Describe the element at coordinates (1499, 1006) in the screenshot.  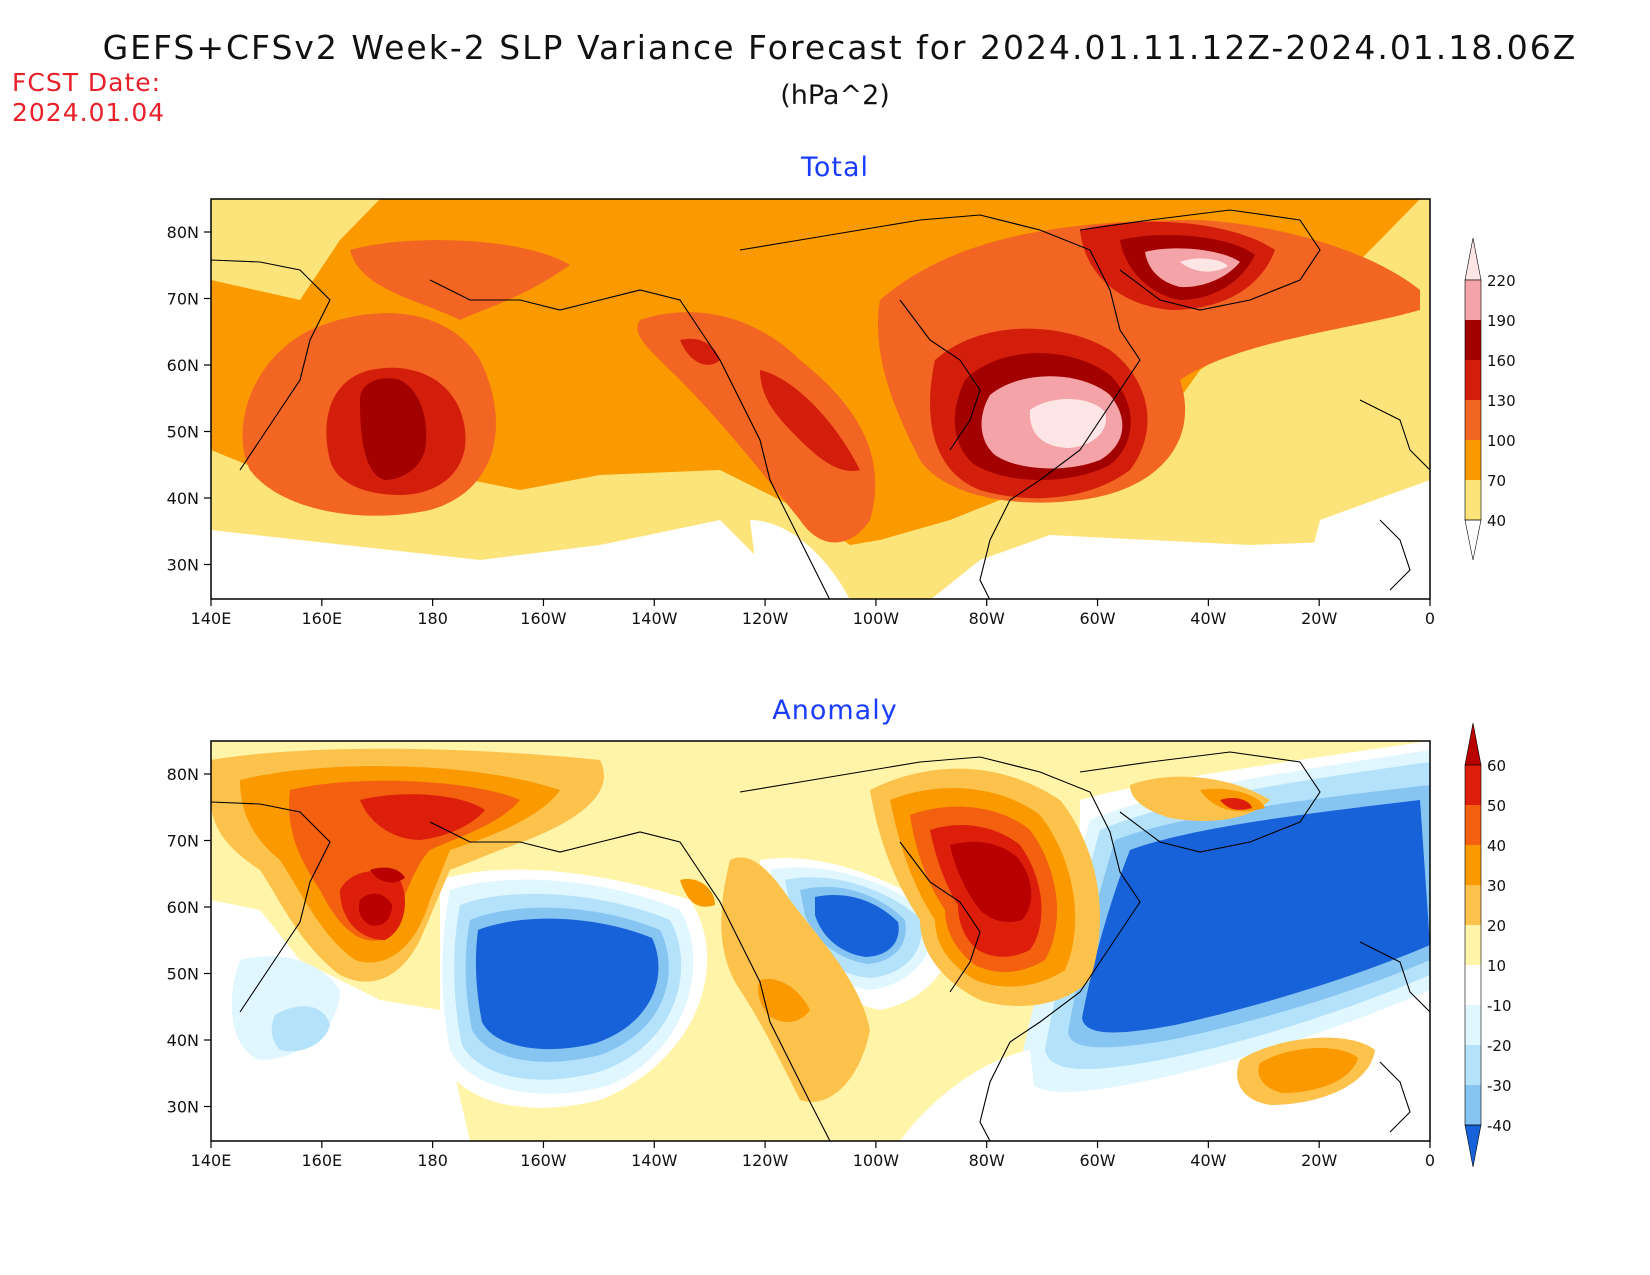
I see `colorbar-label: -10` at that location.